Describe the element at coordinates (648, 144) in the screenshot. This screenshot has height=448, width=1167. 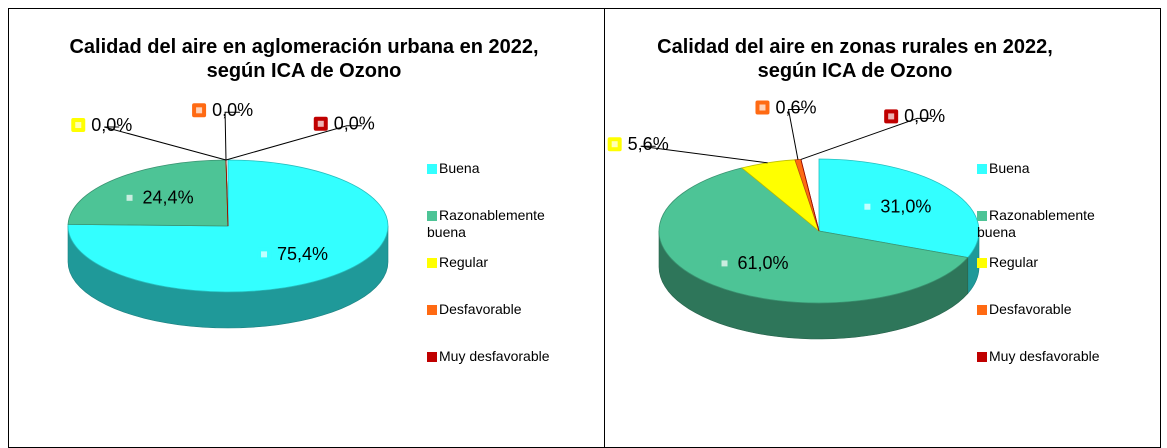
I see `data-label: 5,6%` at that location.